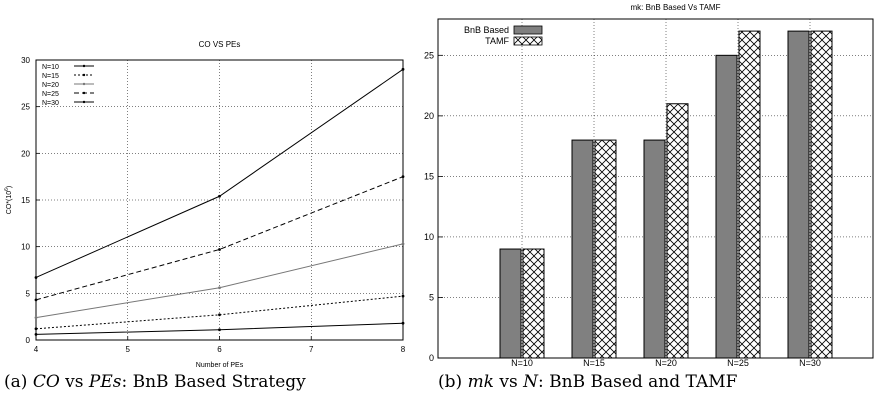  What do you see at coordinates (74, 382) in the screenshot?
I see `caption-a-vs: vs` at bounding box center [74, 382].